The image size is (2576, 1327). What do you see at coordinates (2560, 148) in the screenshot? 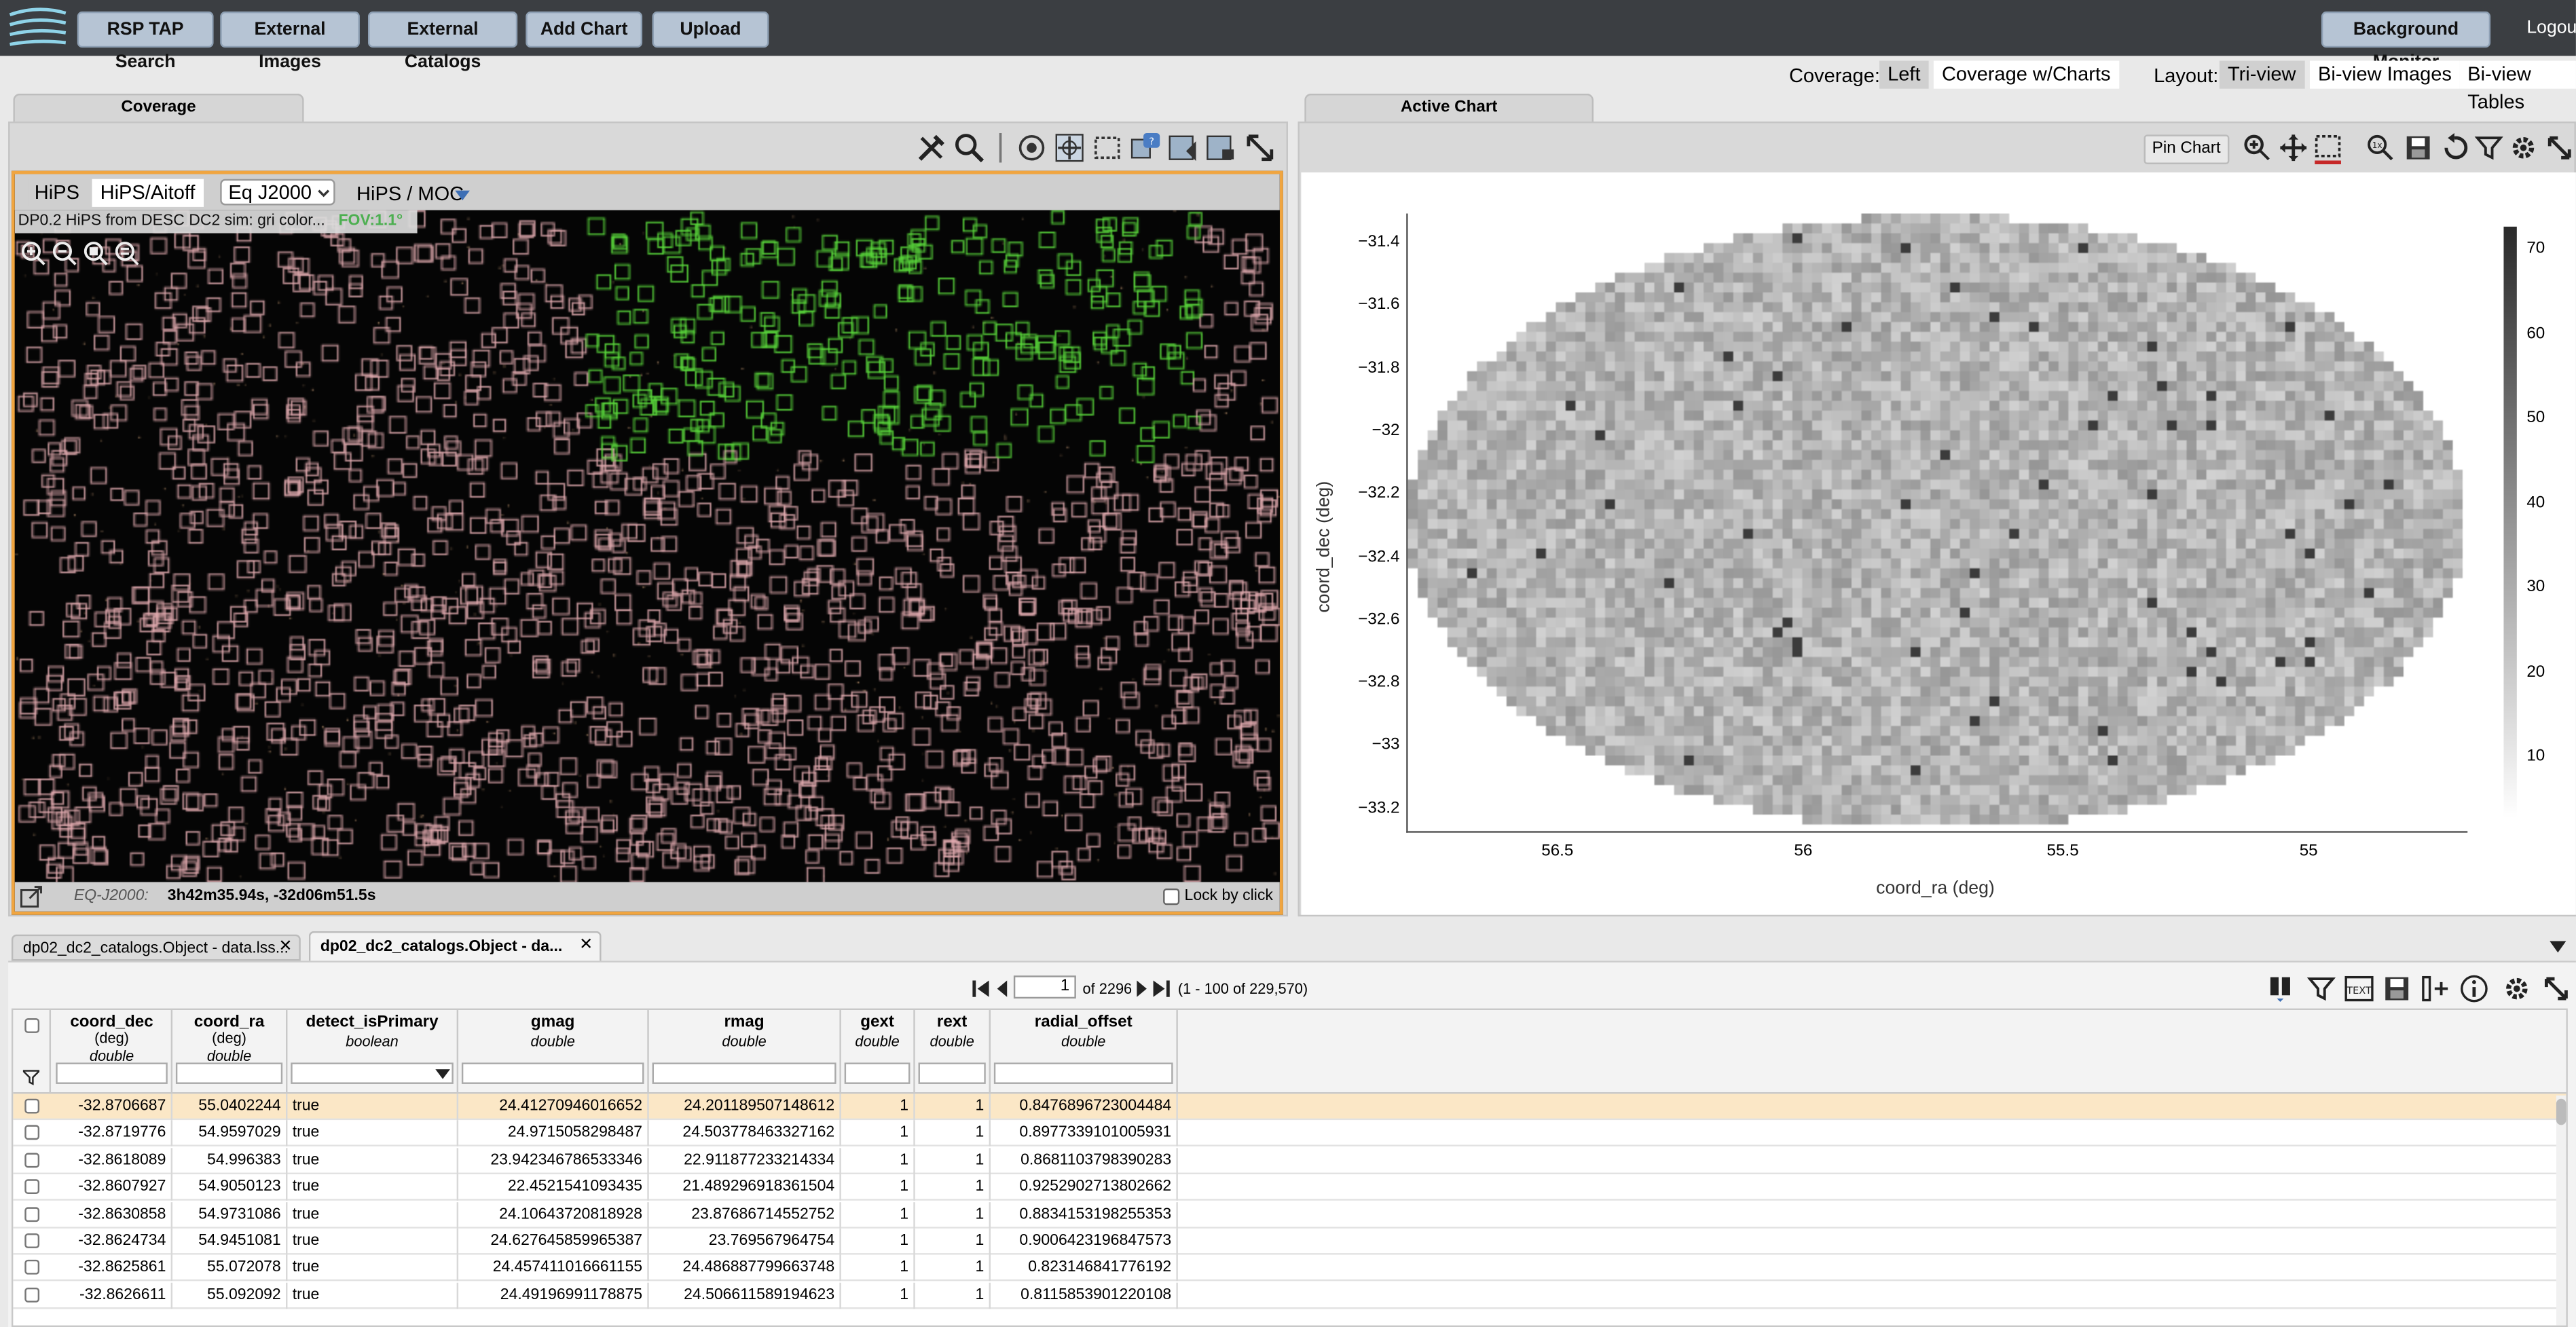
I see `expand-chart-icon` at bounding box center [2560, 148].